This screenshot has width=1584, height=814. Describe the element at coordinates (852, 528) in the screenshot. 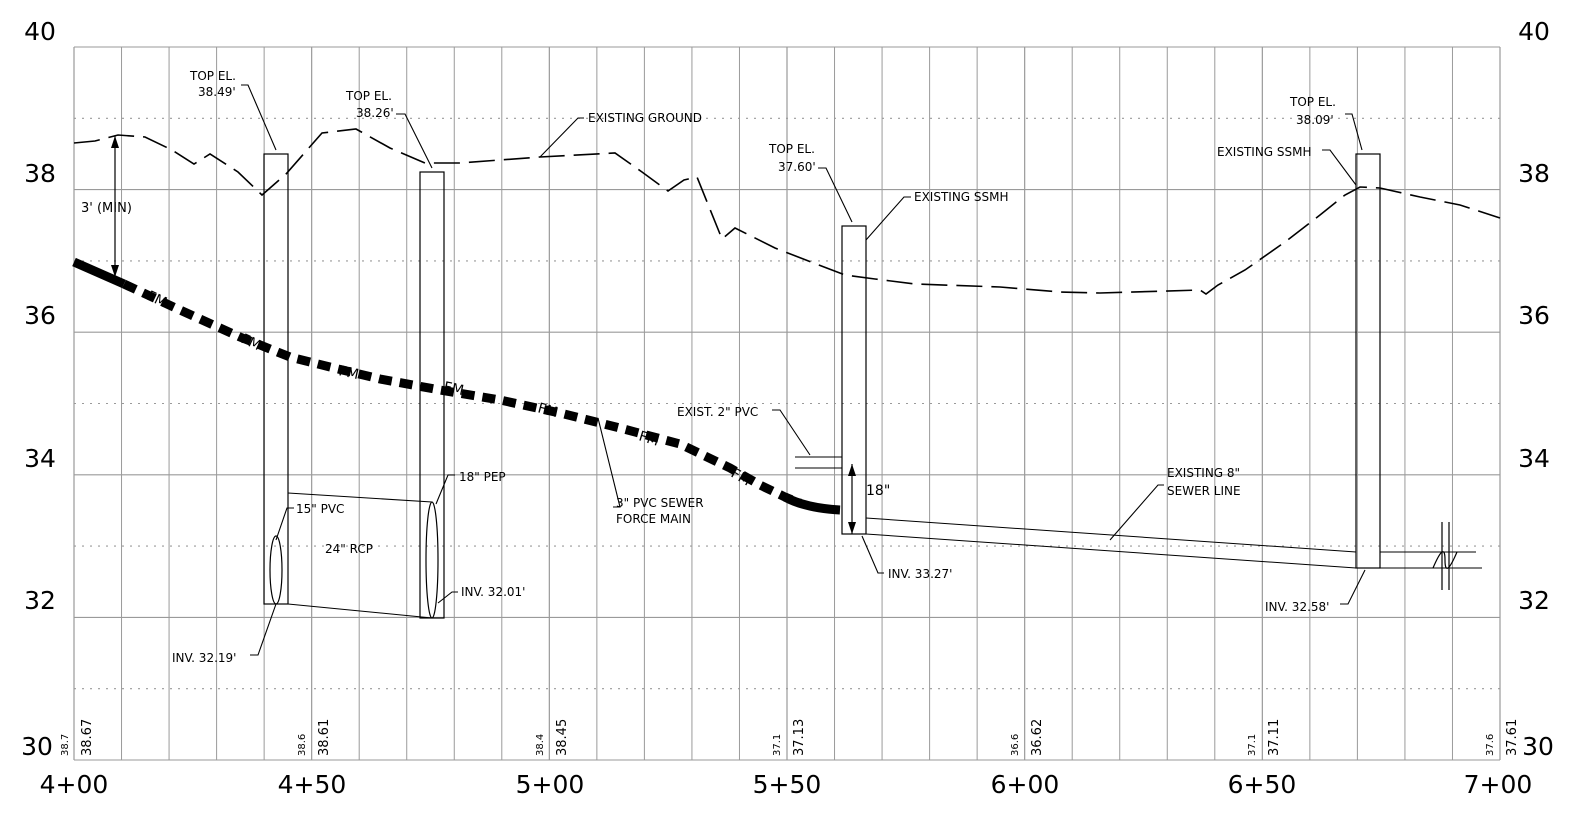

I see `dim-18in-arrow-bottom` at that location.